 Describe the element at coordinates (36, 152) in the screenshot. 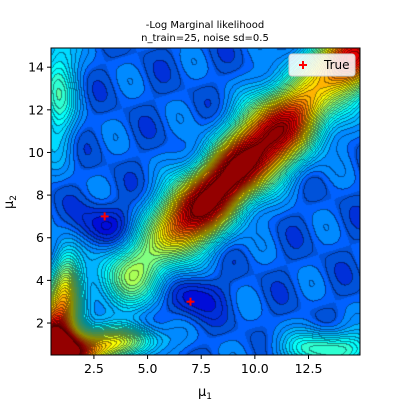

I see `y-tick-label: 10` at that location.